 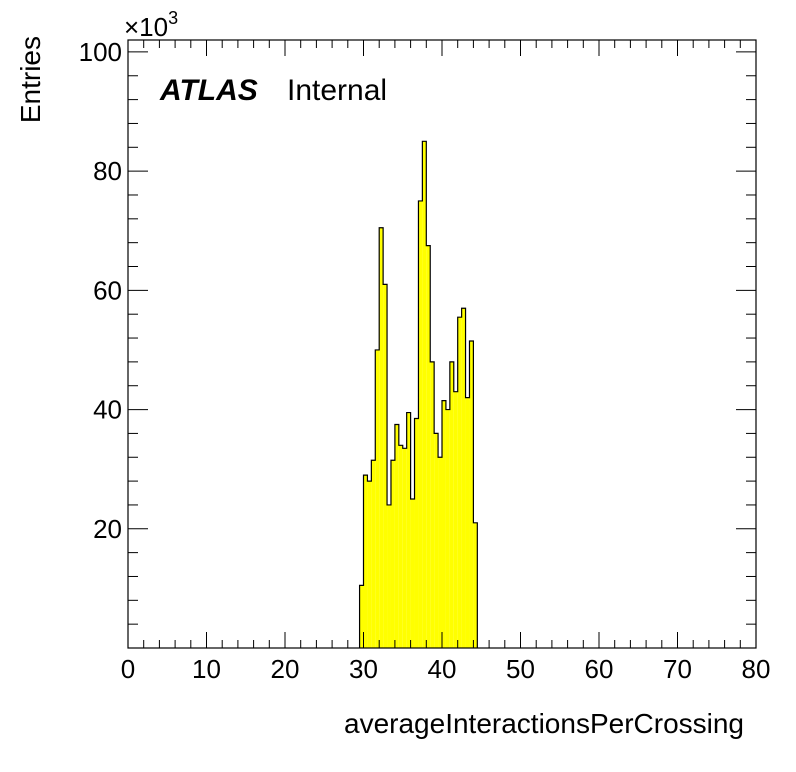 I want to click on histogram-outline, so click(x=418, y=394).